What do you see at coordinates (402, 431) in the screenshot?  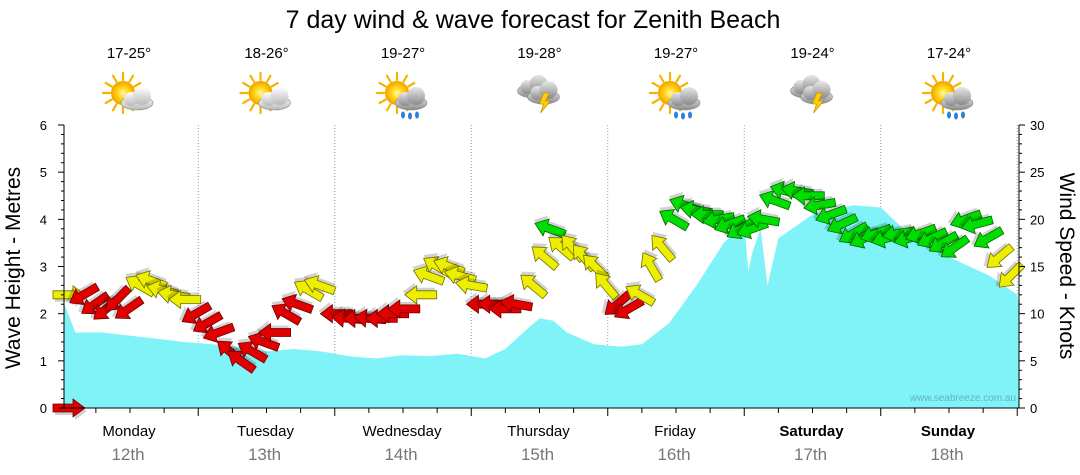 I see `day-name-label: Wednesday` at bounding box center [402, 431].